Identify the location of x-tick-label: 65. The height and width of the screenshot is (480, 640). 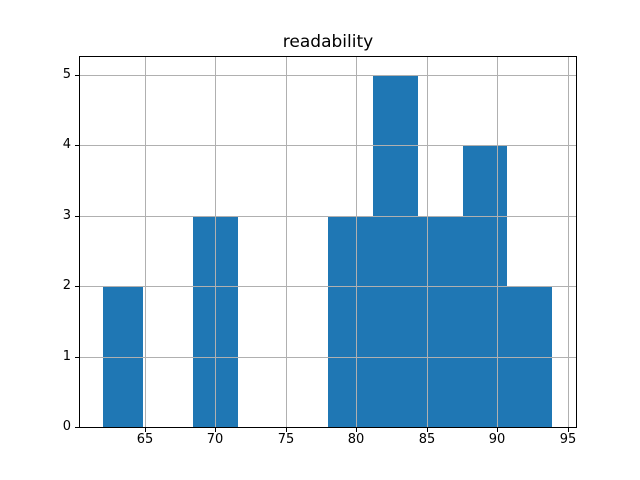
(145, 439).